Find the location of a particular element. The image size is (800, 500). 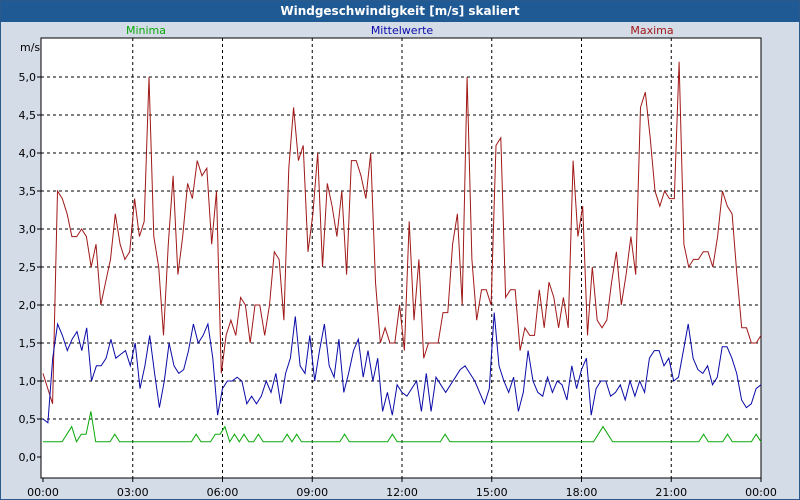

x-tick-time-label: 21:00 is located at coordinates (671, 492).